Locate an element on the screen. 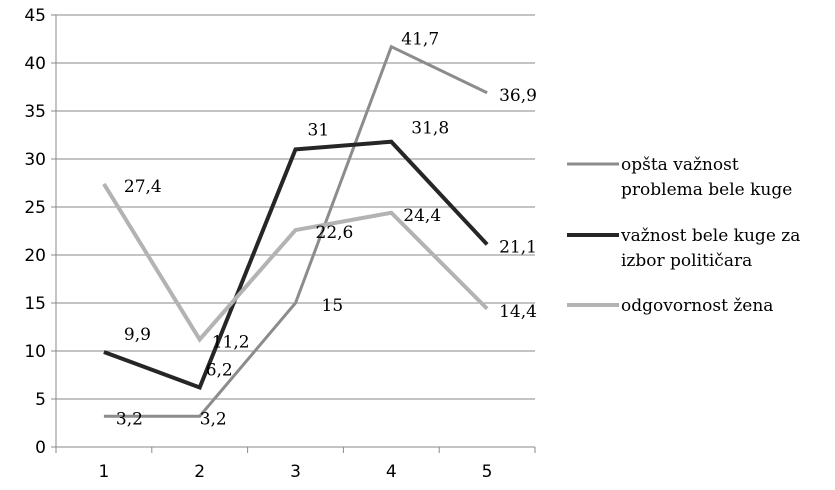  x-tick-label: 3 is located at coordinates (295, 472).